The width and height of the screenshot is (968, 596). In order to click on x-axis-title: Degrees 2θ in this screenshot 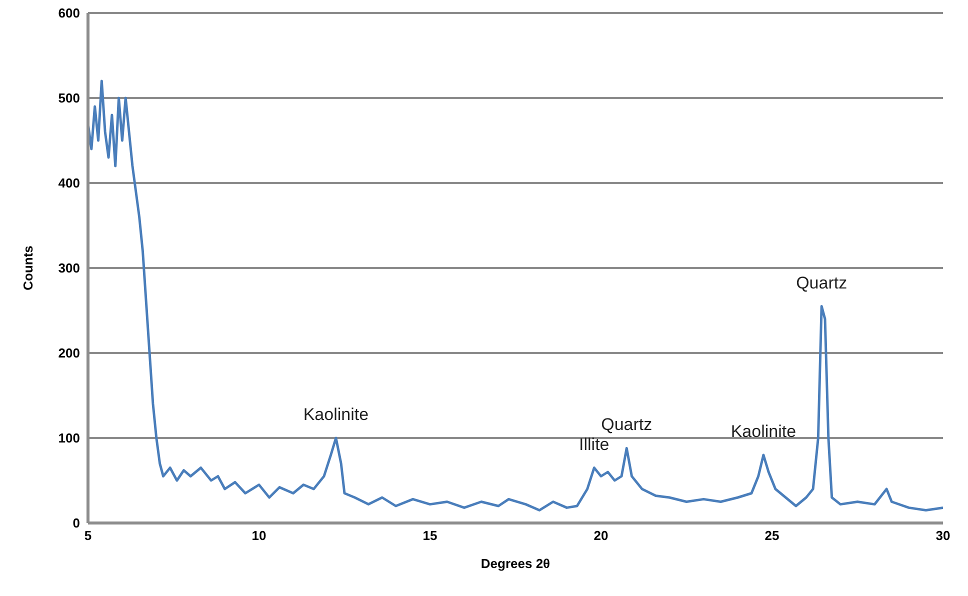, I will do `click(515, 563)`.